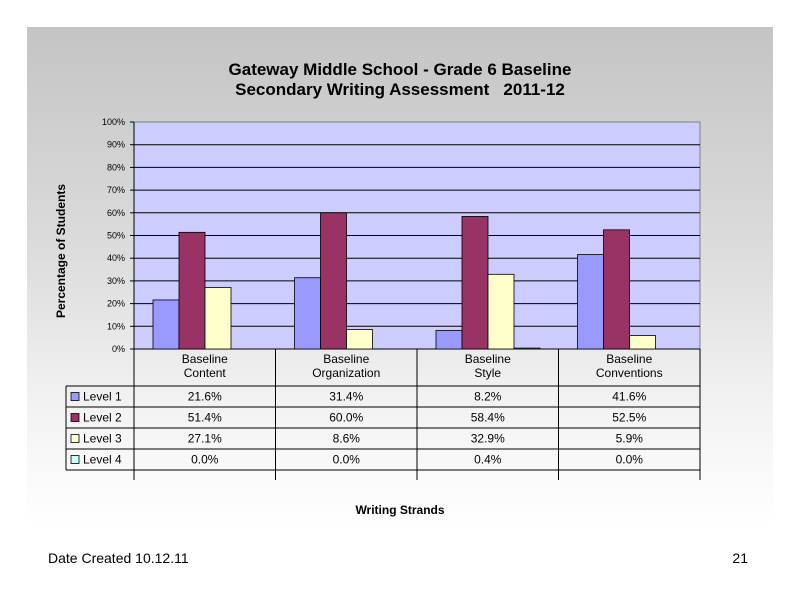  I want to click on x-axis-label: Writing Strands, so click(400, 510).